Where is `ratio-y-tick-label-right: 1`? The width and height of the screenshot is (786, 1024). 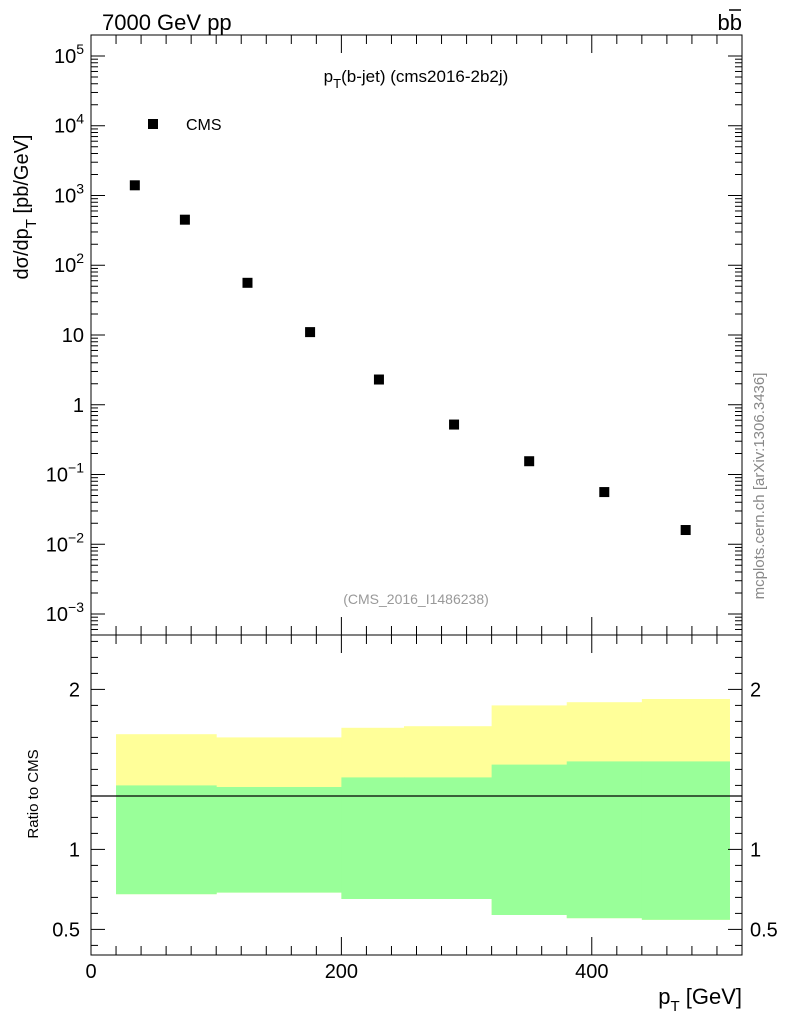
ratio-y-tick-label-right: 1 is located at coordinates (755, 850).